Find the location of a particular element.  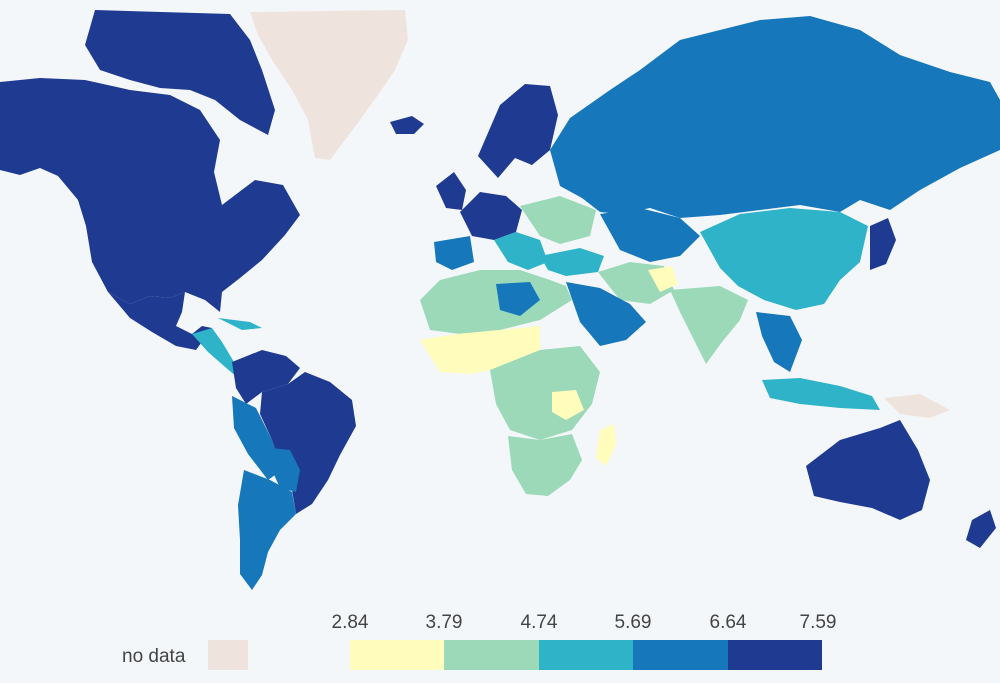

legend-tick-4: 5.69 is located at coordinates (633, 622).